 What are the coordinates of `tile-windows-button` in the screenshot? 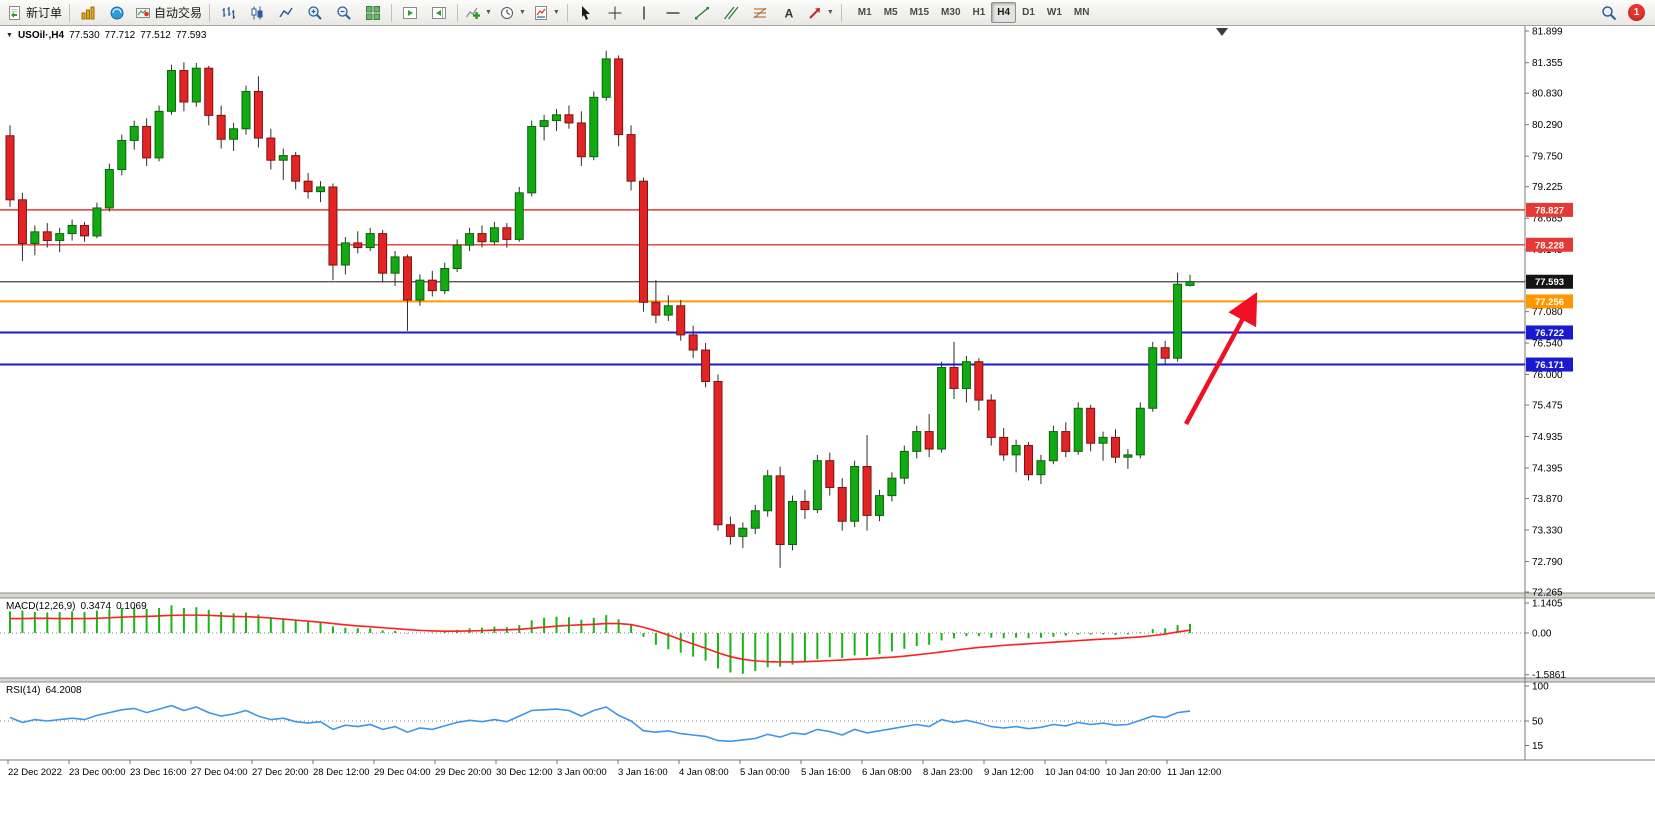 It's located at (373, 13).